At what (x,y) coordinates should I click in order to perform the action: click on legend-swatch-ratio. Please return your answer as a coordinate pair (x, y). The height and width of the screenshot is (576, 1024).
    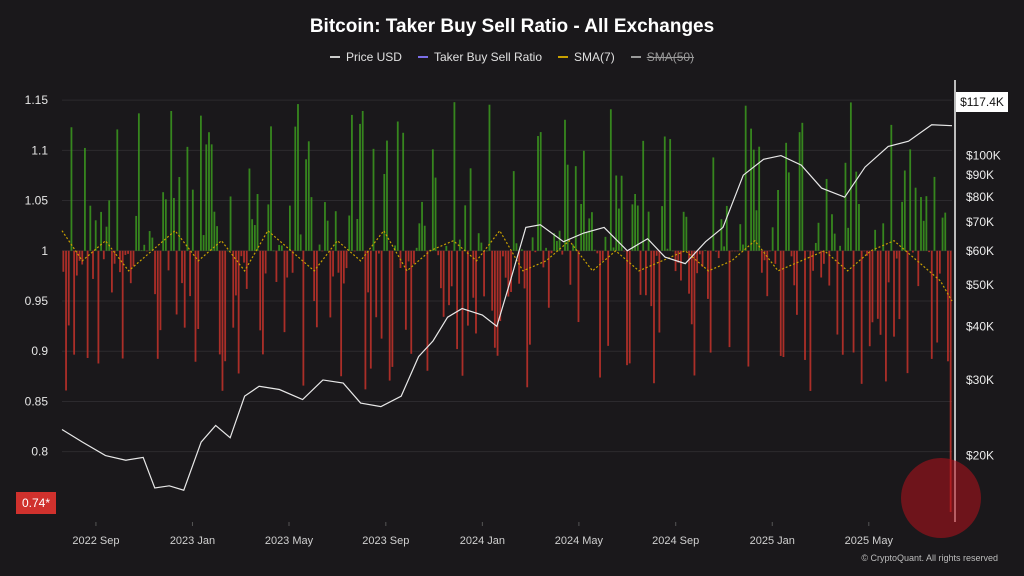
    Looking at the image, I should click on (422, 57).